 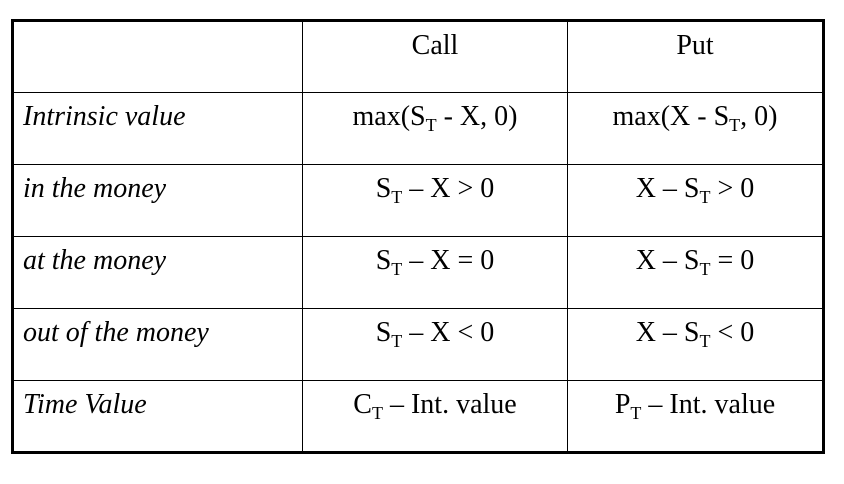 I want to click on put-formula: X – ST < 0, so click(x=695, y=344).